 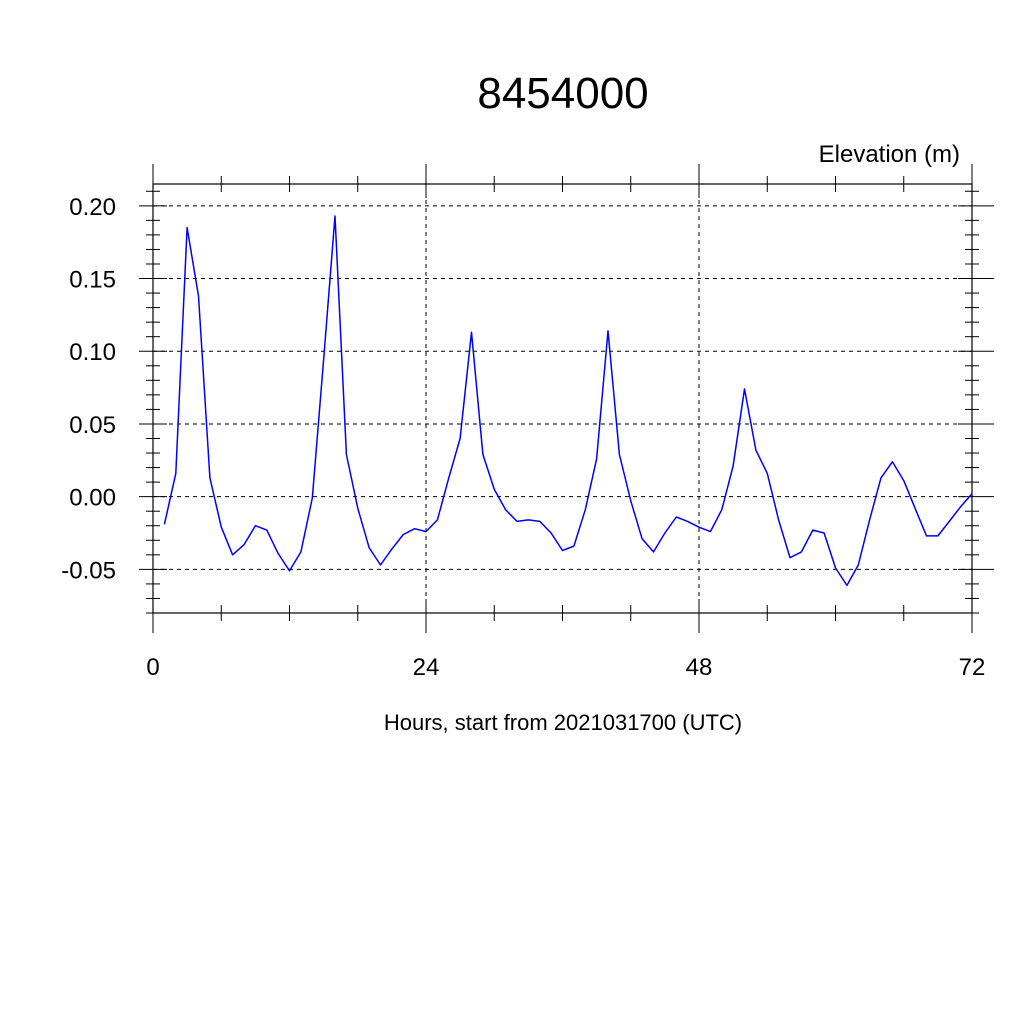 I want to click on y-axis-label: Elevation (m), so click(x=889, y=154).